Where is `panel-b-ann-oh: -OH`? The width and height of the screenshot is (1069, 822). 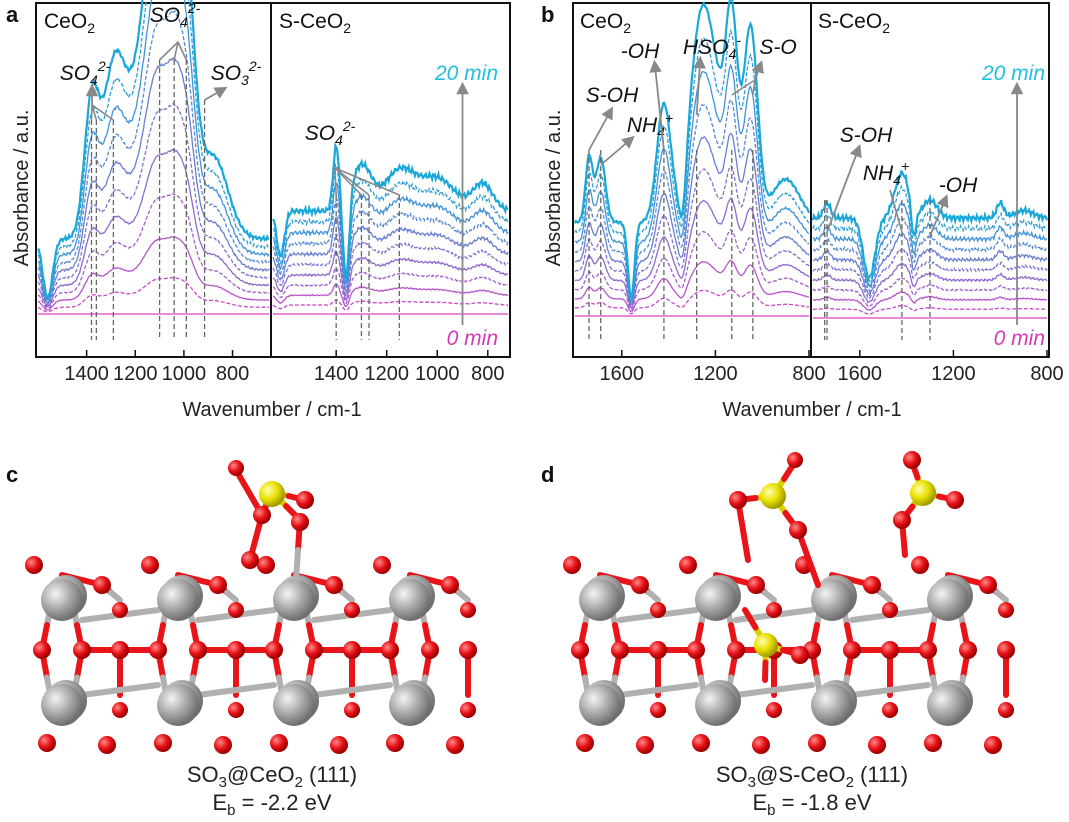 panel-b-ann-oh: -OH is located at coordinates (640, 51).